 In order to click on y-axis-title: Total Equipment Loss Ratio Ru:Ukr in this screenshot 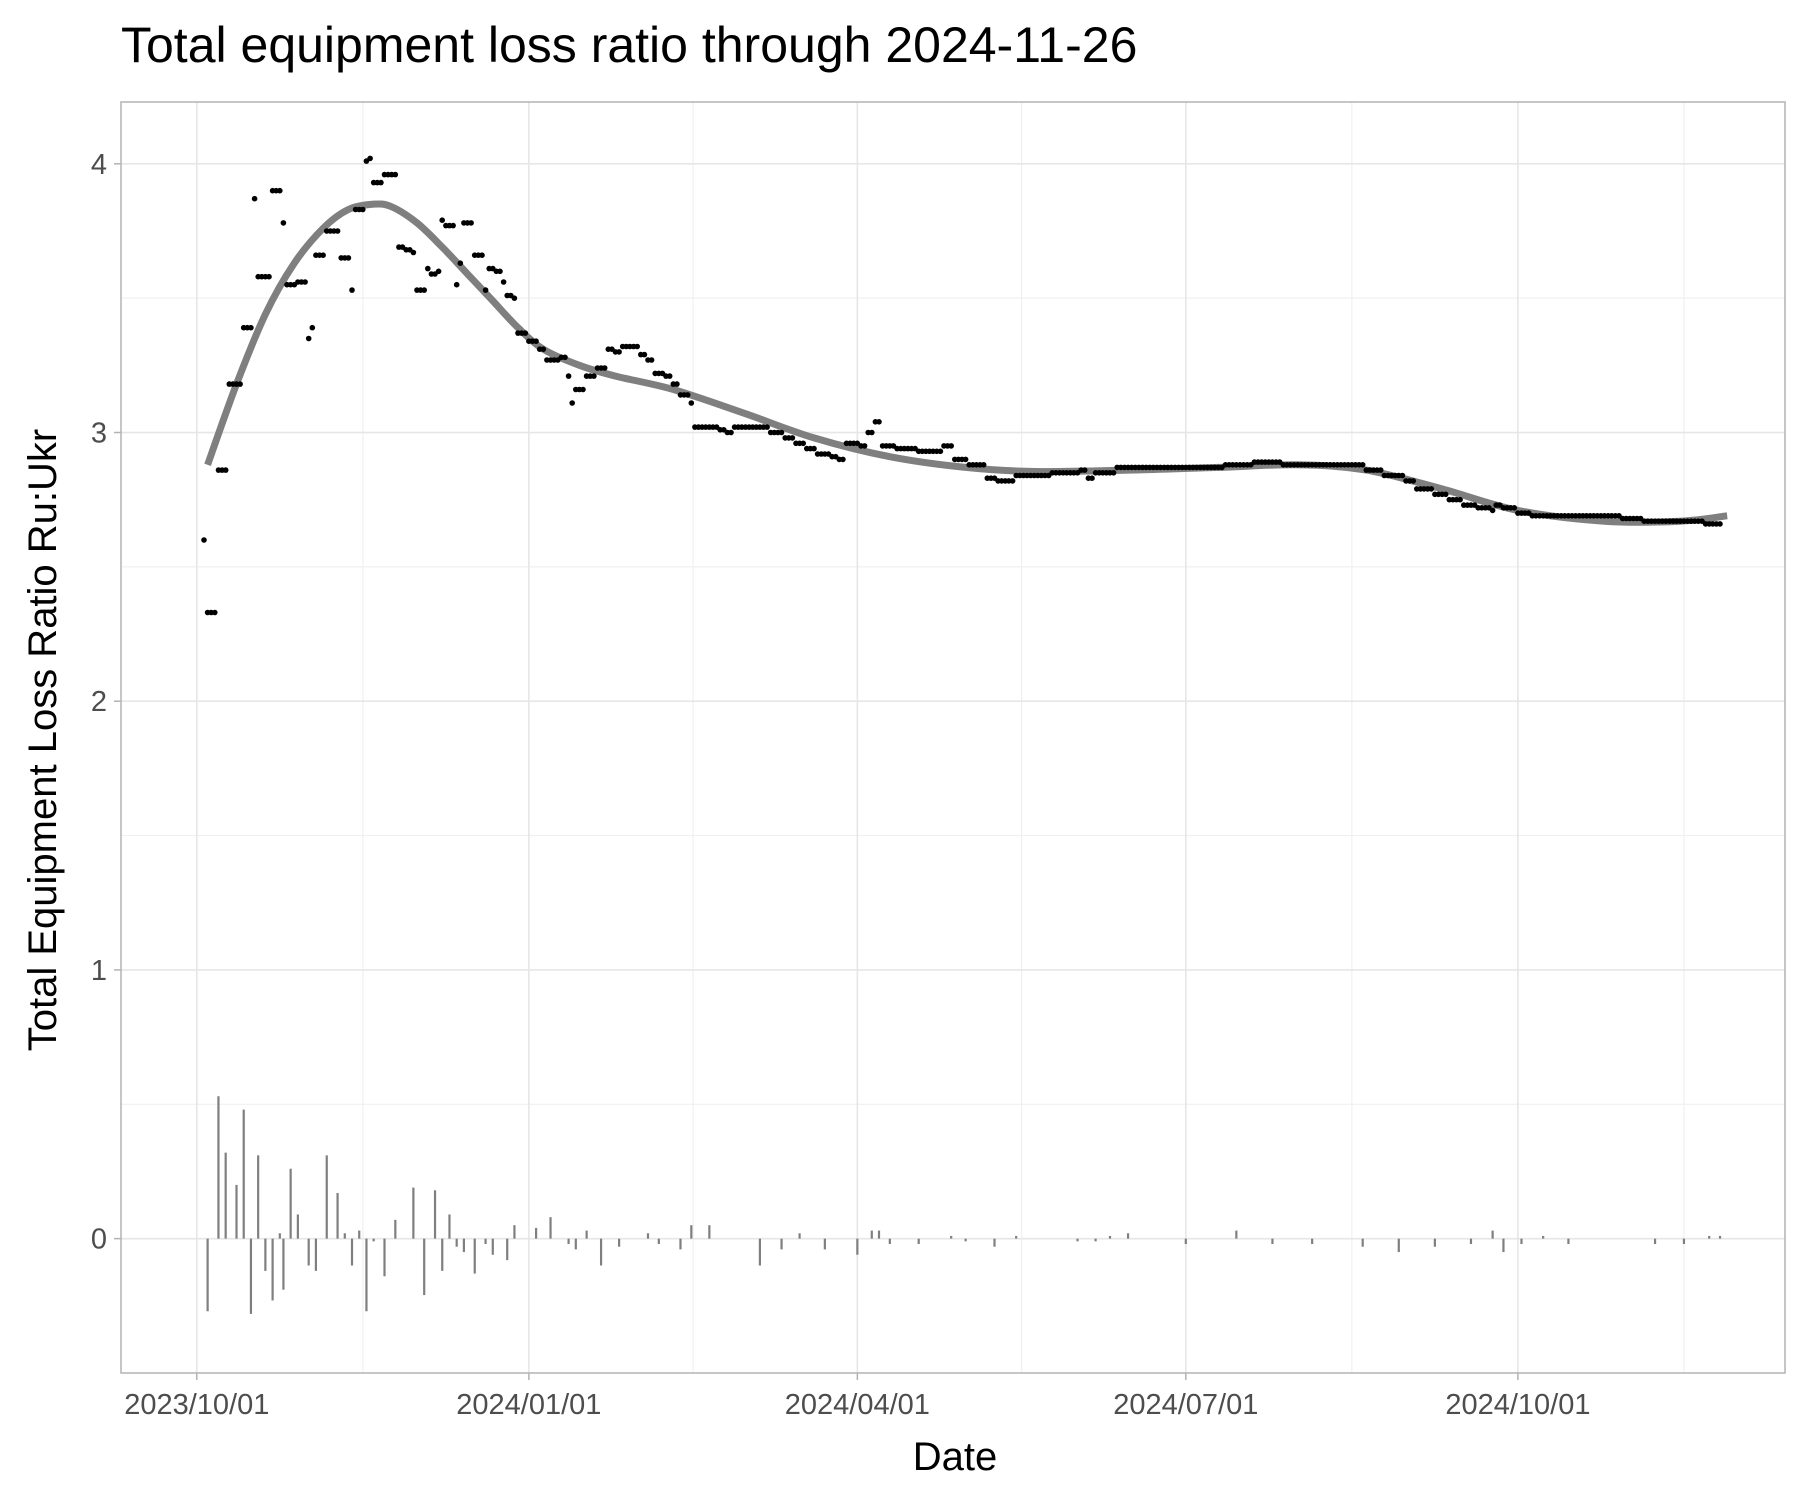, I will do `click(43, 740)`.